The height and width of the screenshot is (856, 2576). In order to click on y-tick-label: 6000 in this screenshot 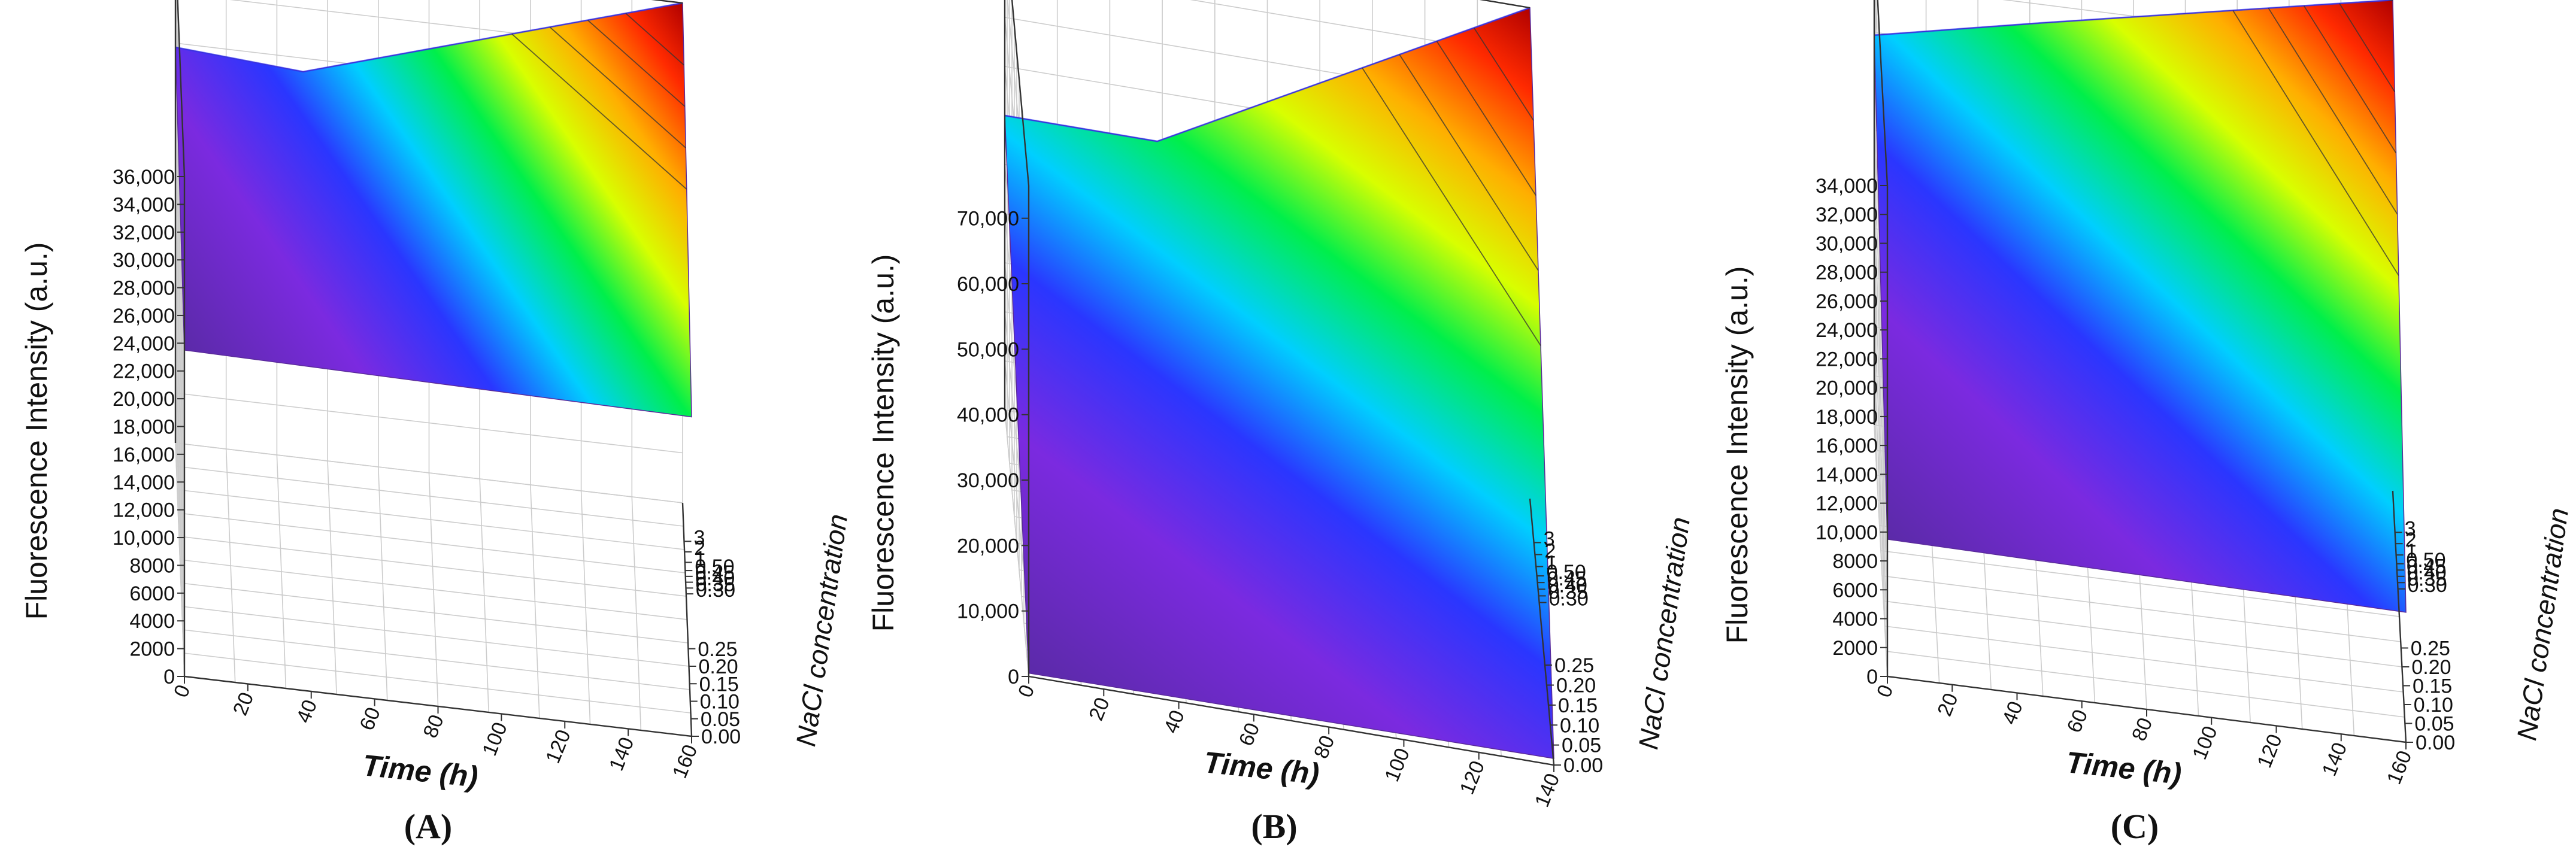, I will do `click(152, 593)`.